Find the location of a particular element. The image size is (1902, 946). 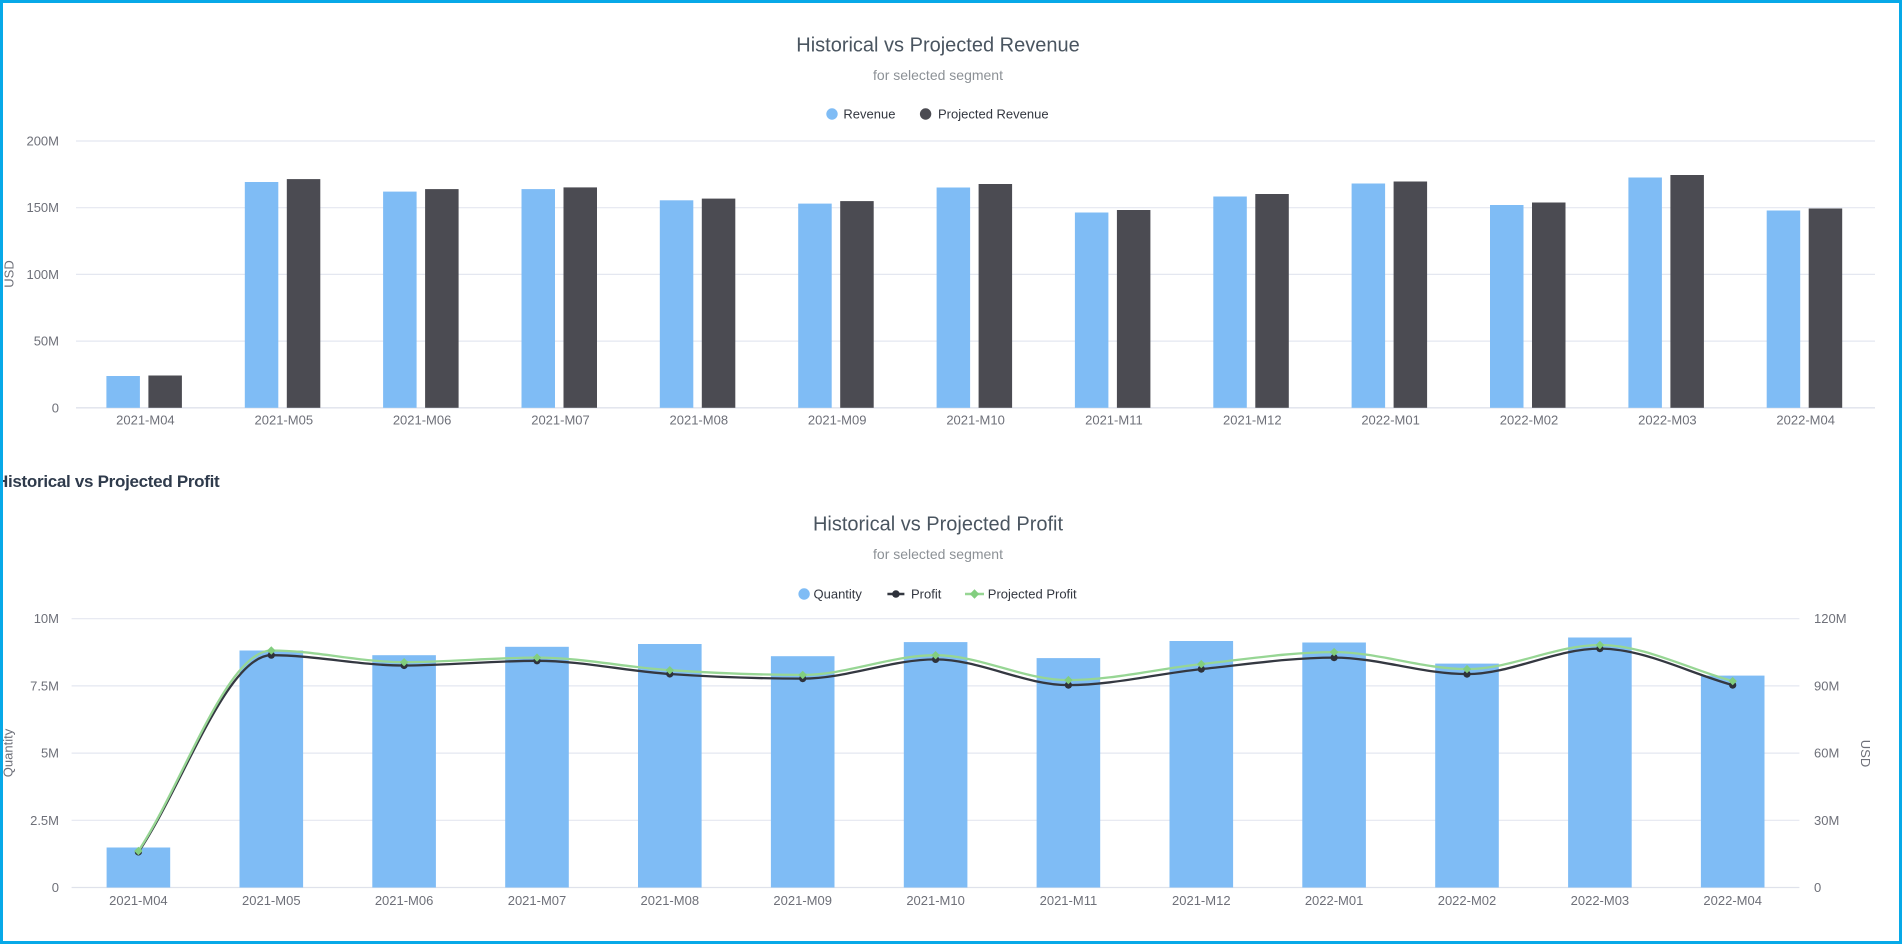

svg-text: Projected Revenue is located at coordinates (993, 114).